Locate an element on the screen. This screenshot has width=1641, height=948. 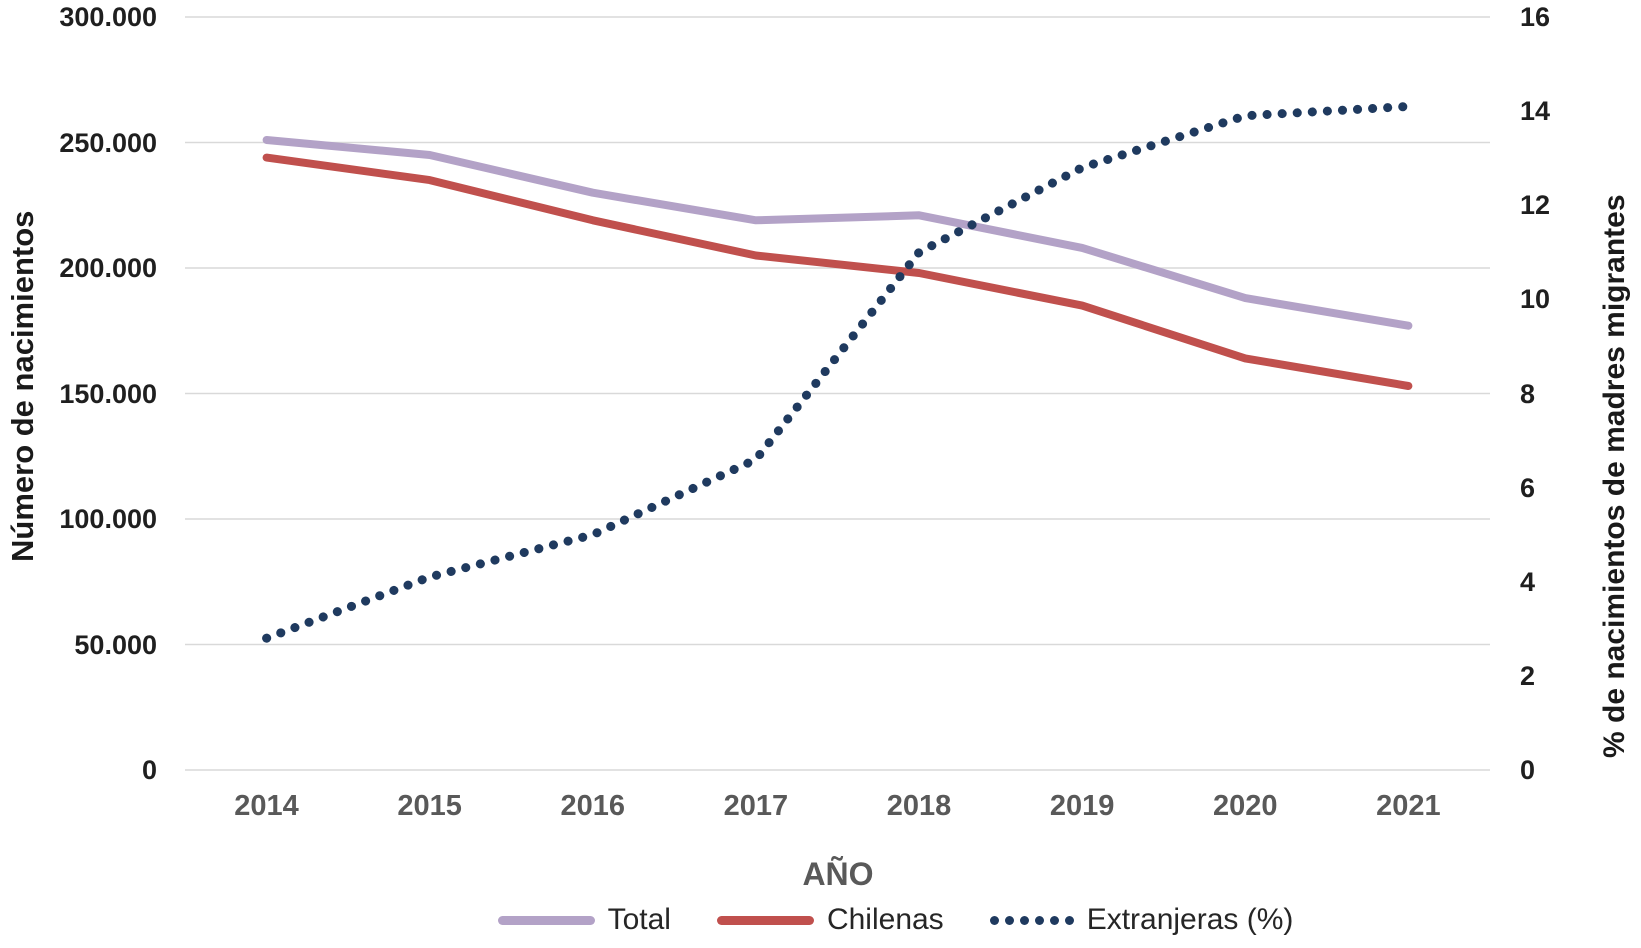
y-right-tick-label: 2 is located at coordinates (1528, 675).